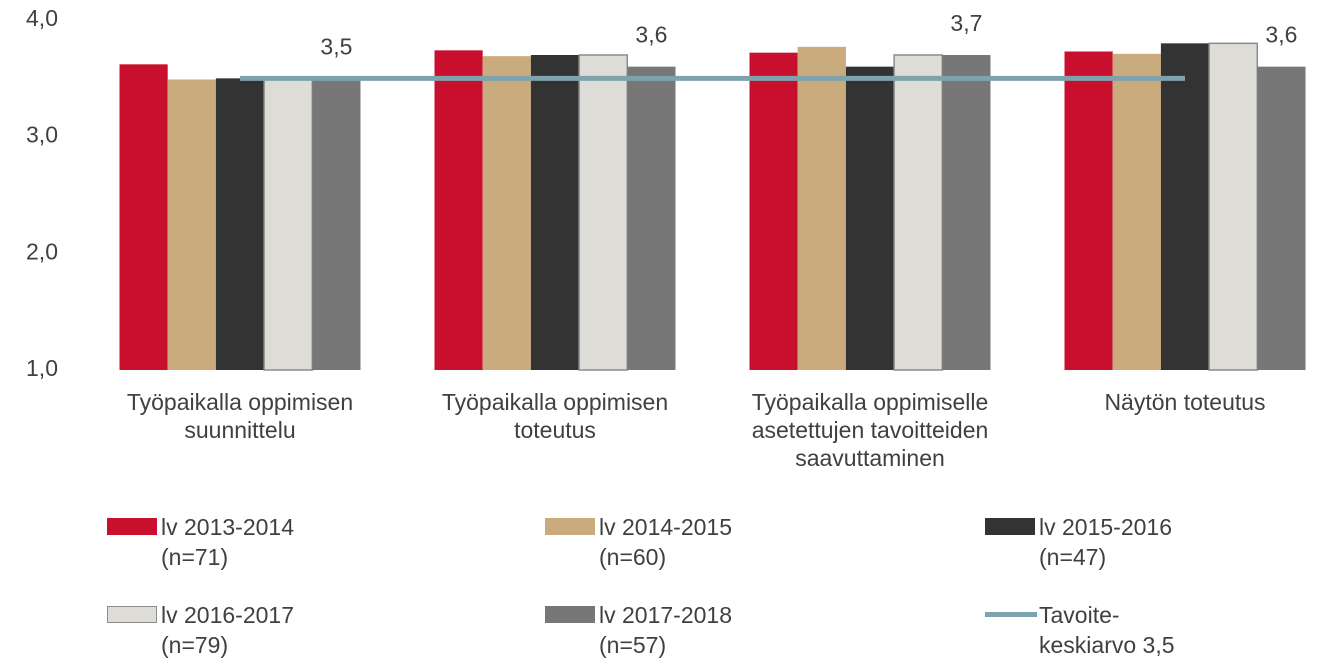 This screenshot has height=662, width=1325. Describe the element at coordinates (240, 416) in the screenshot. I see `x-tick-label: Työpaikalla oppimisen suunnittelu` at that location.